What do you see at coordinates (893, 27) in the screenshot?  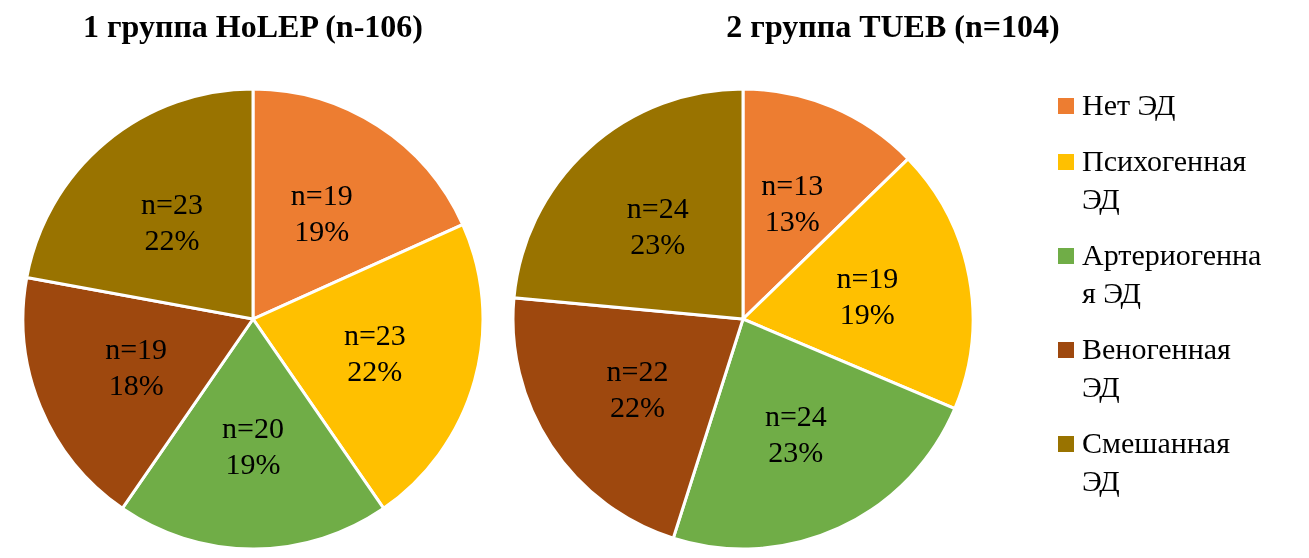 I see `chart-title: 2 группа TUEB (n=104)` at bounding box center [893, 27].